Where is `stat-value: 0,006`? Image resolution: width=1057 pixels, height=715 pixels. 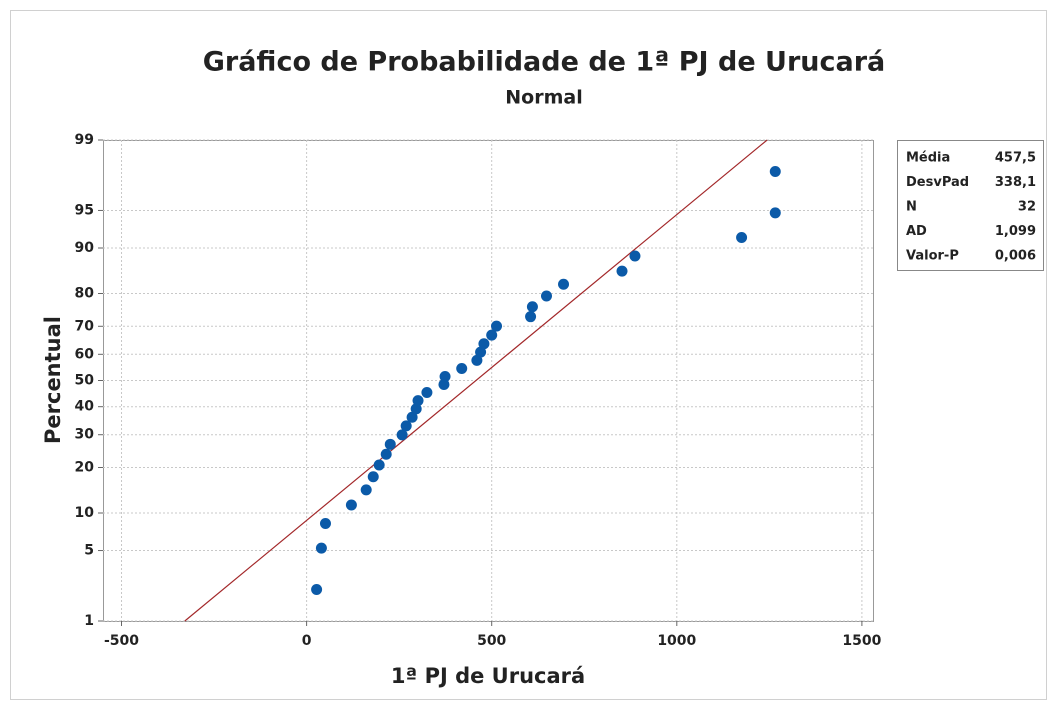 stat-value: 0,006 is located at coordinates (1015, 256).